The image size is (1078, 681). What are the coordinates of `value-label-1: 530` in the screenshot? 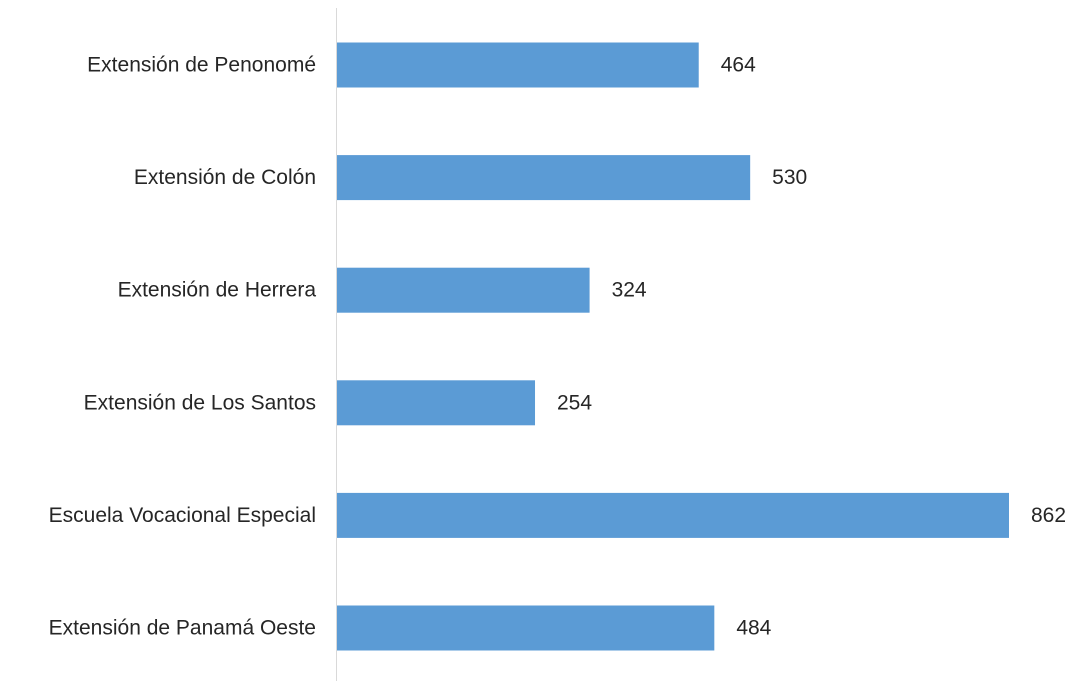 It's located at (789, 177).